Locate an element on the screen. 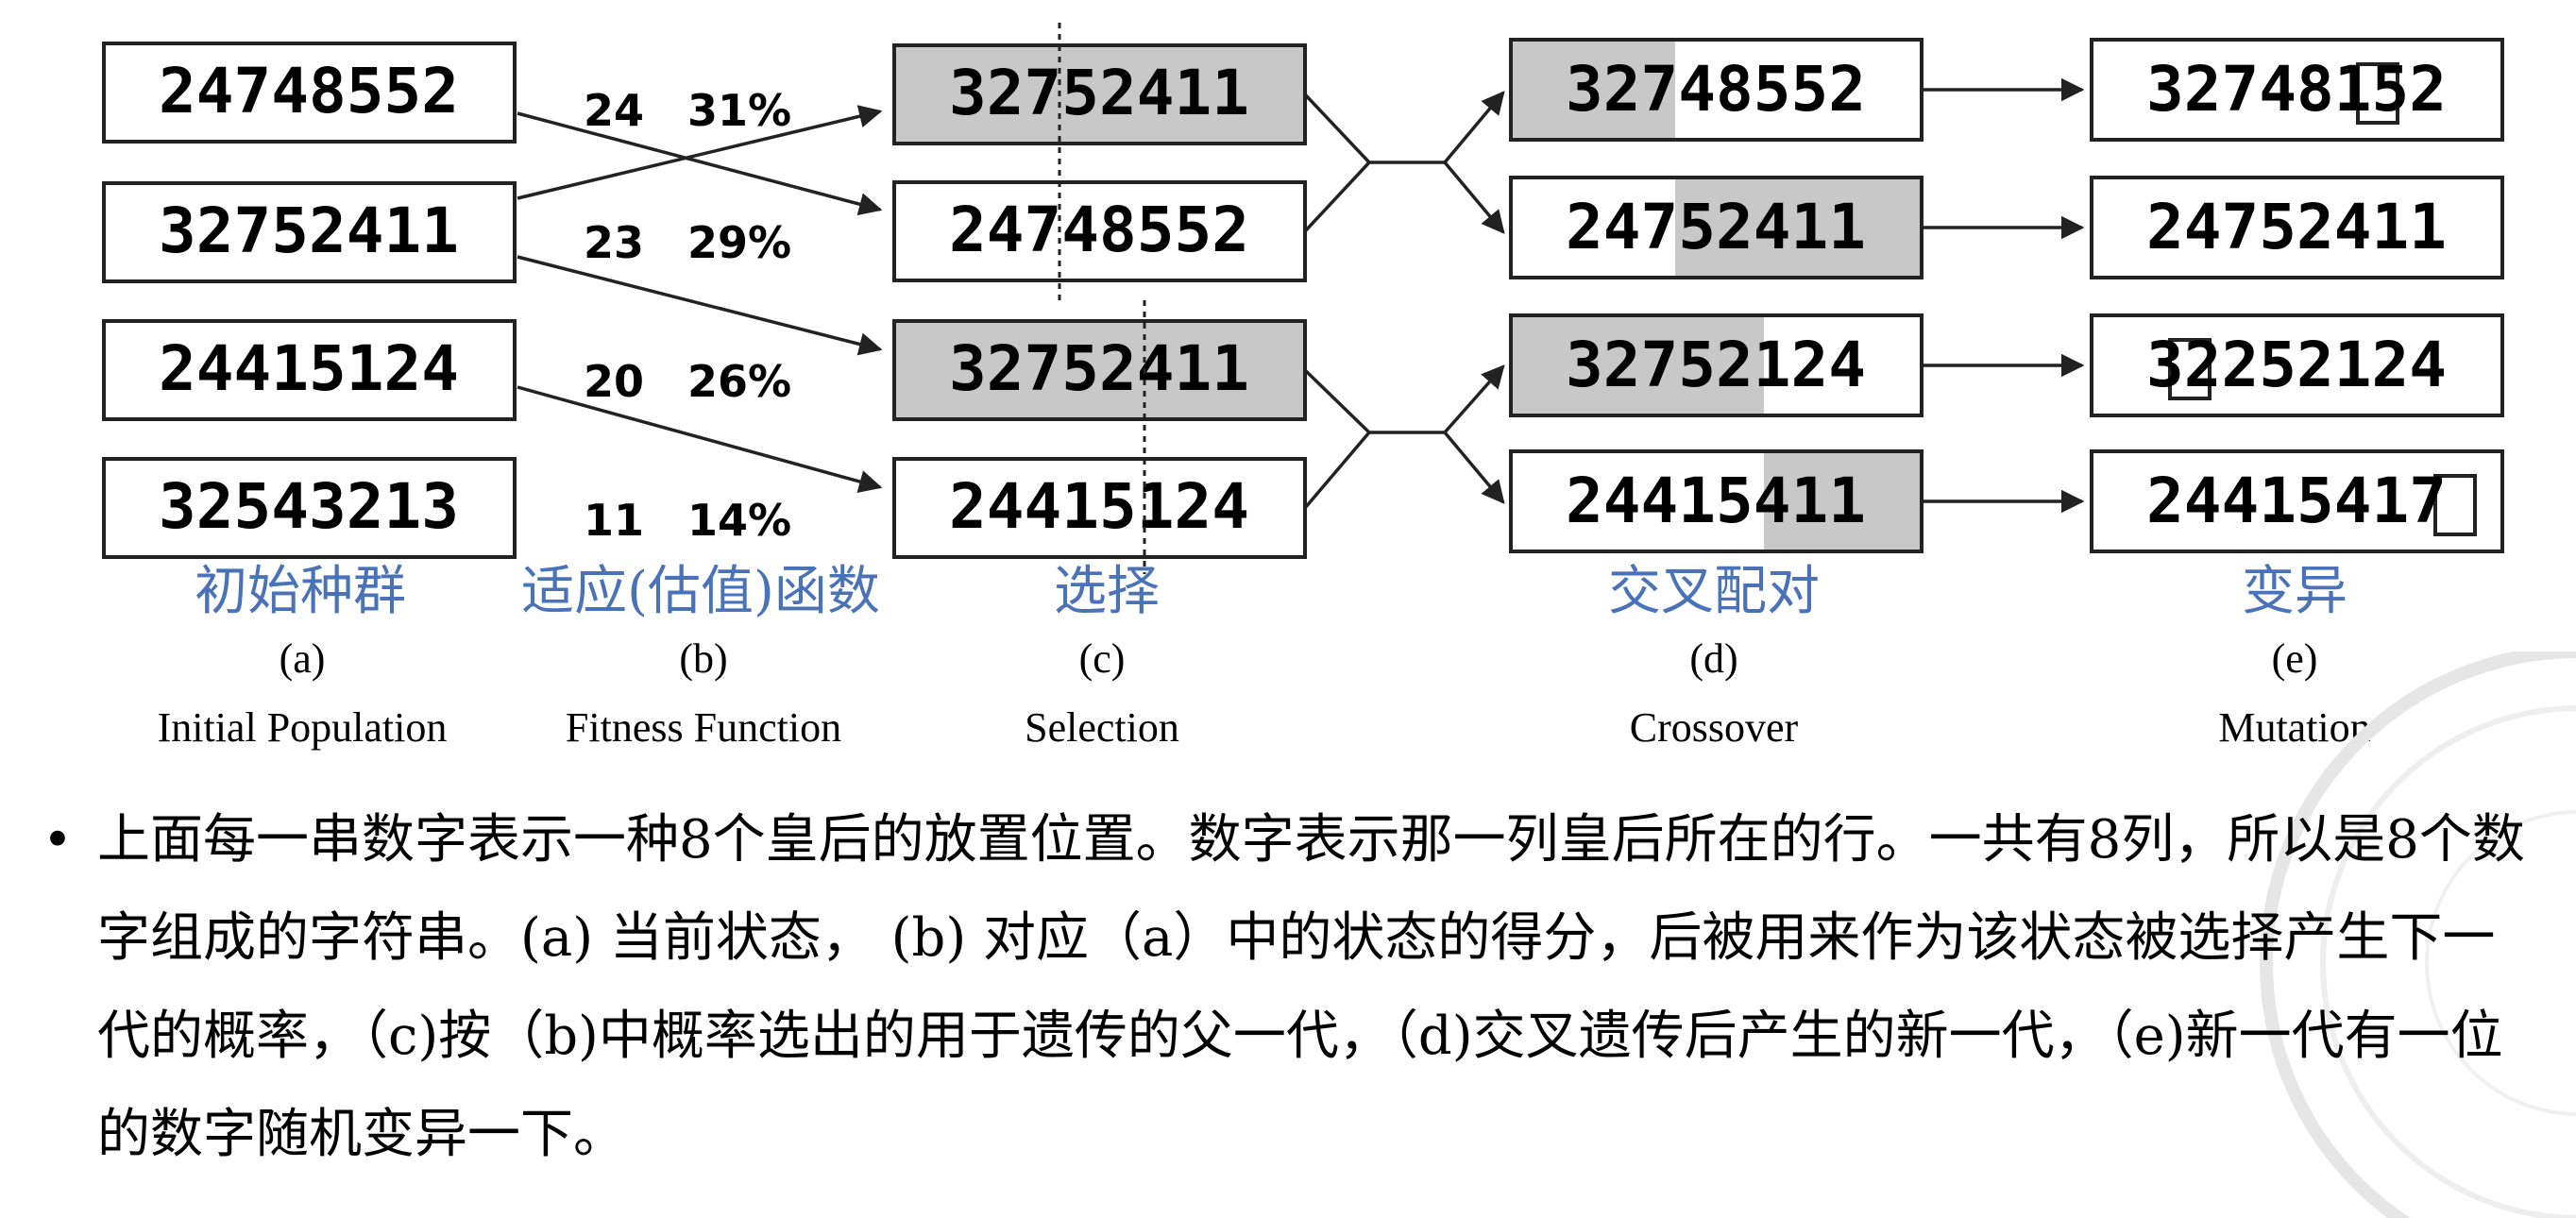  mutation-string: 24415417 is located at coordinates (2296, 501).